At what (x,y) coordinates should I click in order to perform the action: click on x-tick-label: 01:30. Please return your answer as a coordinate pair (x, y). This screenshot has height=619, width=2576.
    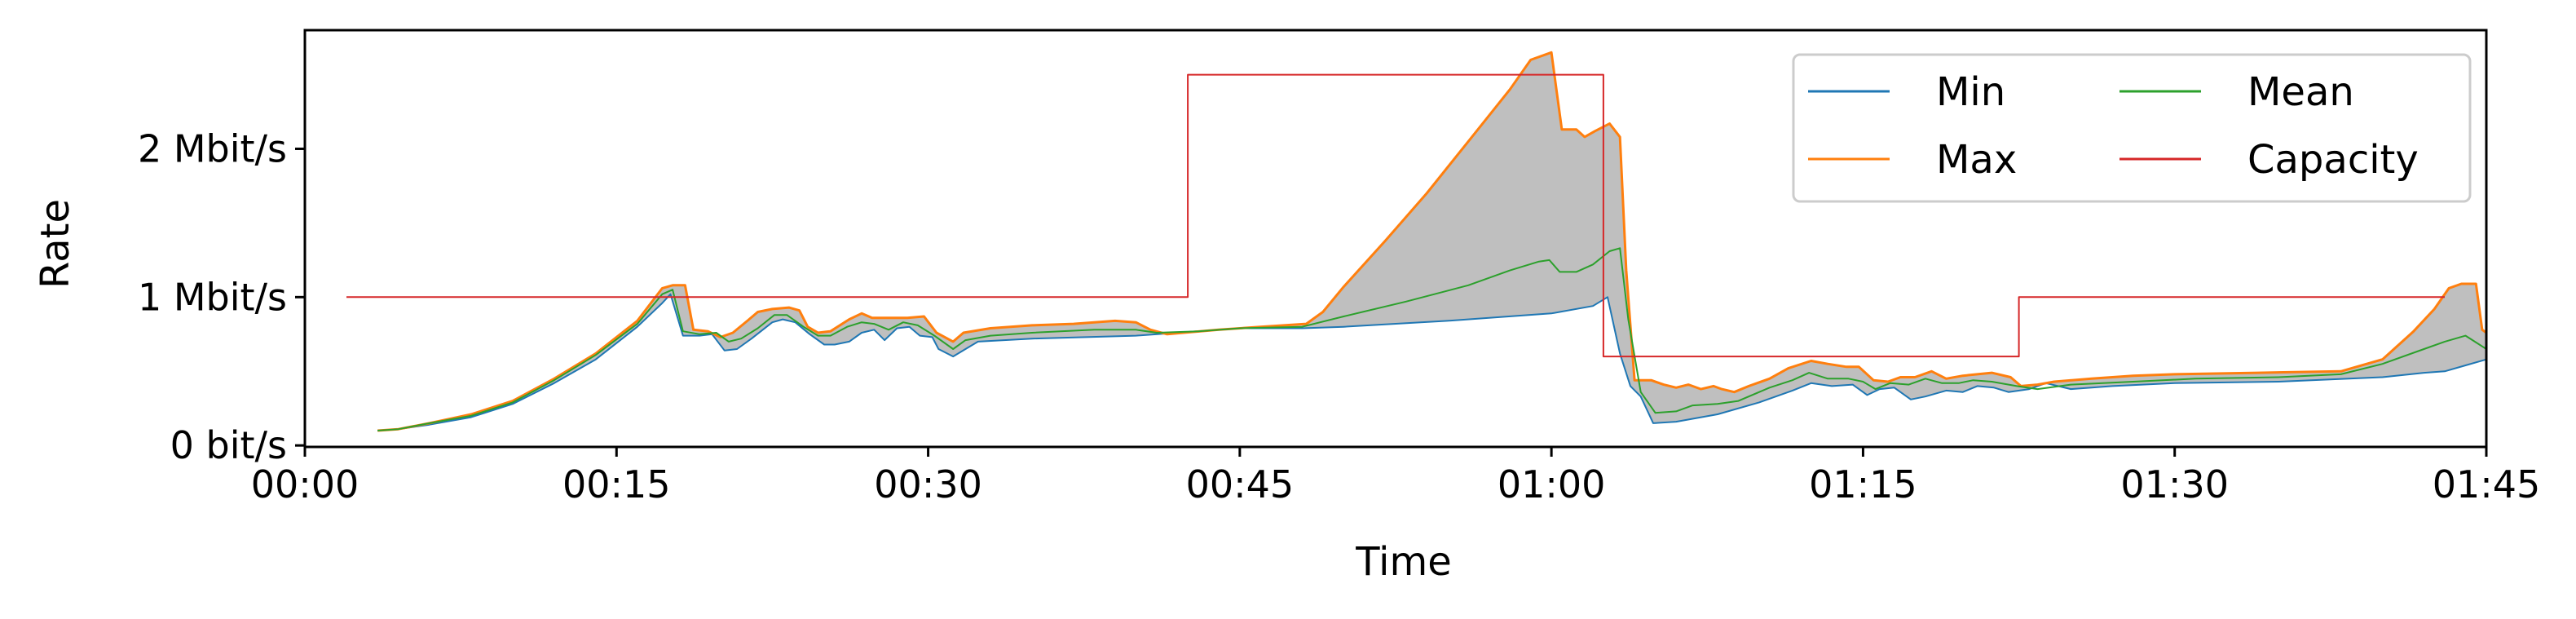
    Looking at the image, I should click on (2174, 484).